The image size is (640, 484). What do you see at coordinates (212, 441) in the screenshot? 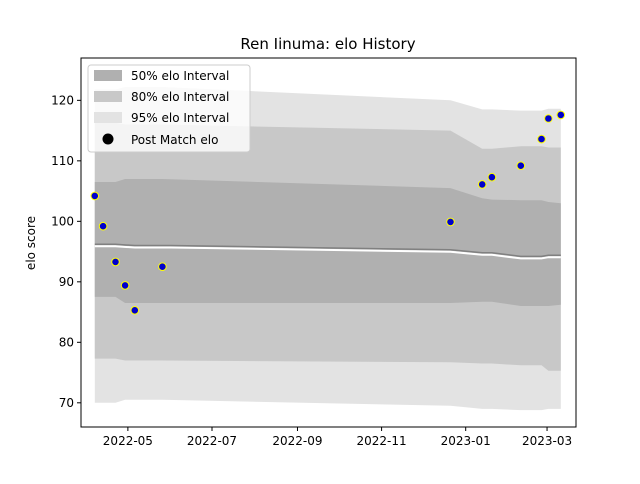
I see `x-tick-label: 2022-07` at bounding box center [212, 441].